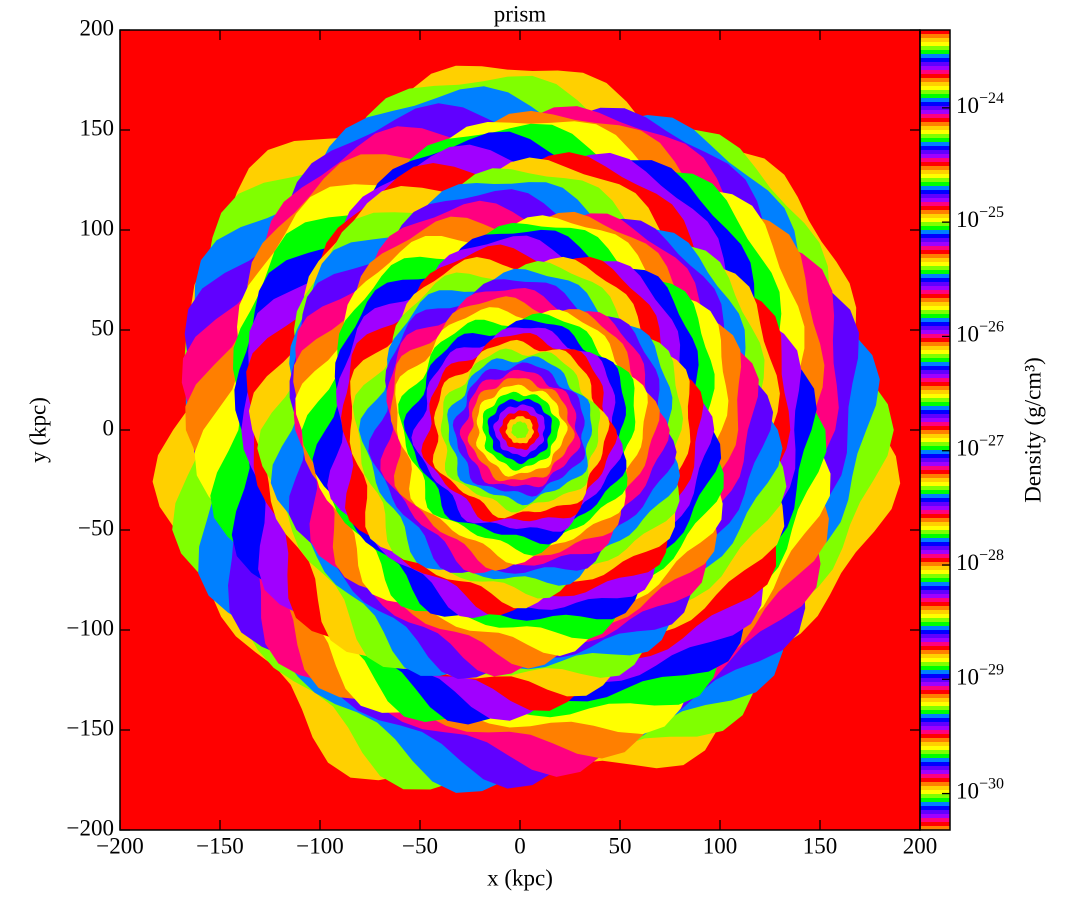  I want to click on x-axis-label: x (kpc), so click(520, 877).